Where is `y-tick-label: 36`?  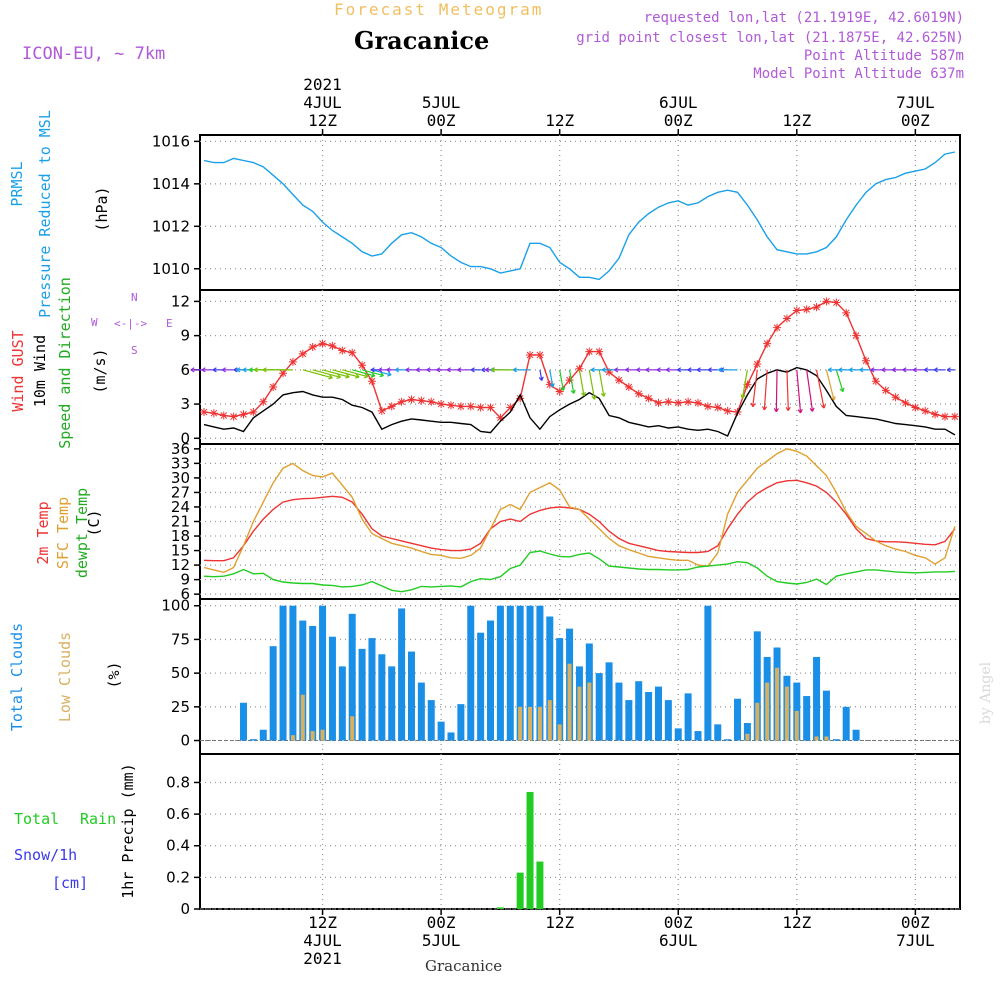 y-tick-label: 36 is located at coordinates (180, 449).